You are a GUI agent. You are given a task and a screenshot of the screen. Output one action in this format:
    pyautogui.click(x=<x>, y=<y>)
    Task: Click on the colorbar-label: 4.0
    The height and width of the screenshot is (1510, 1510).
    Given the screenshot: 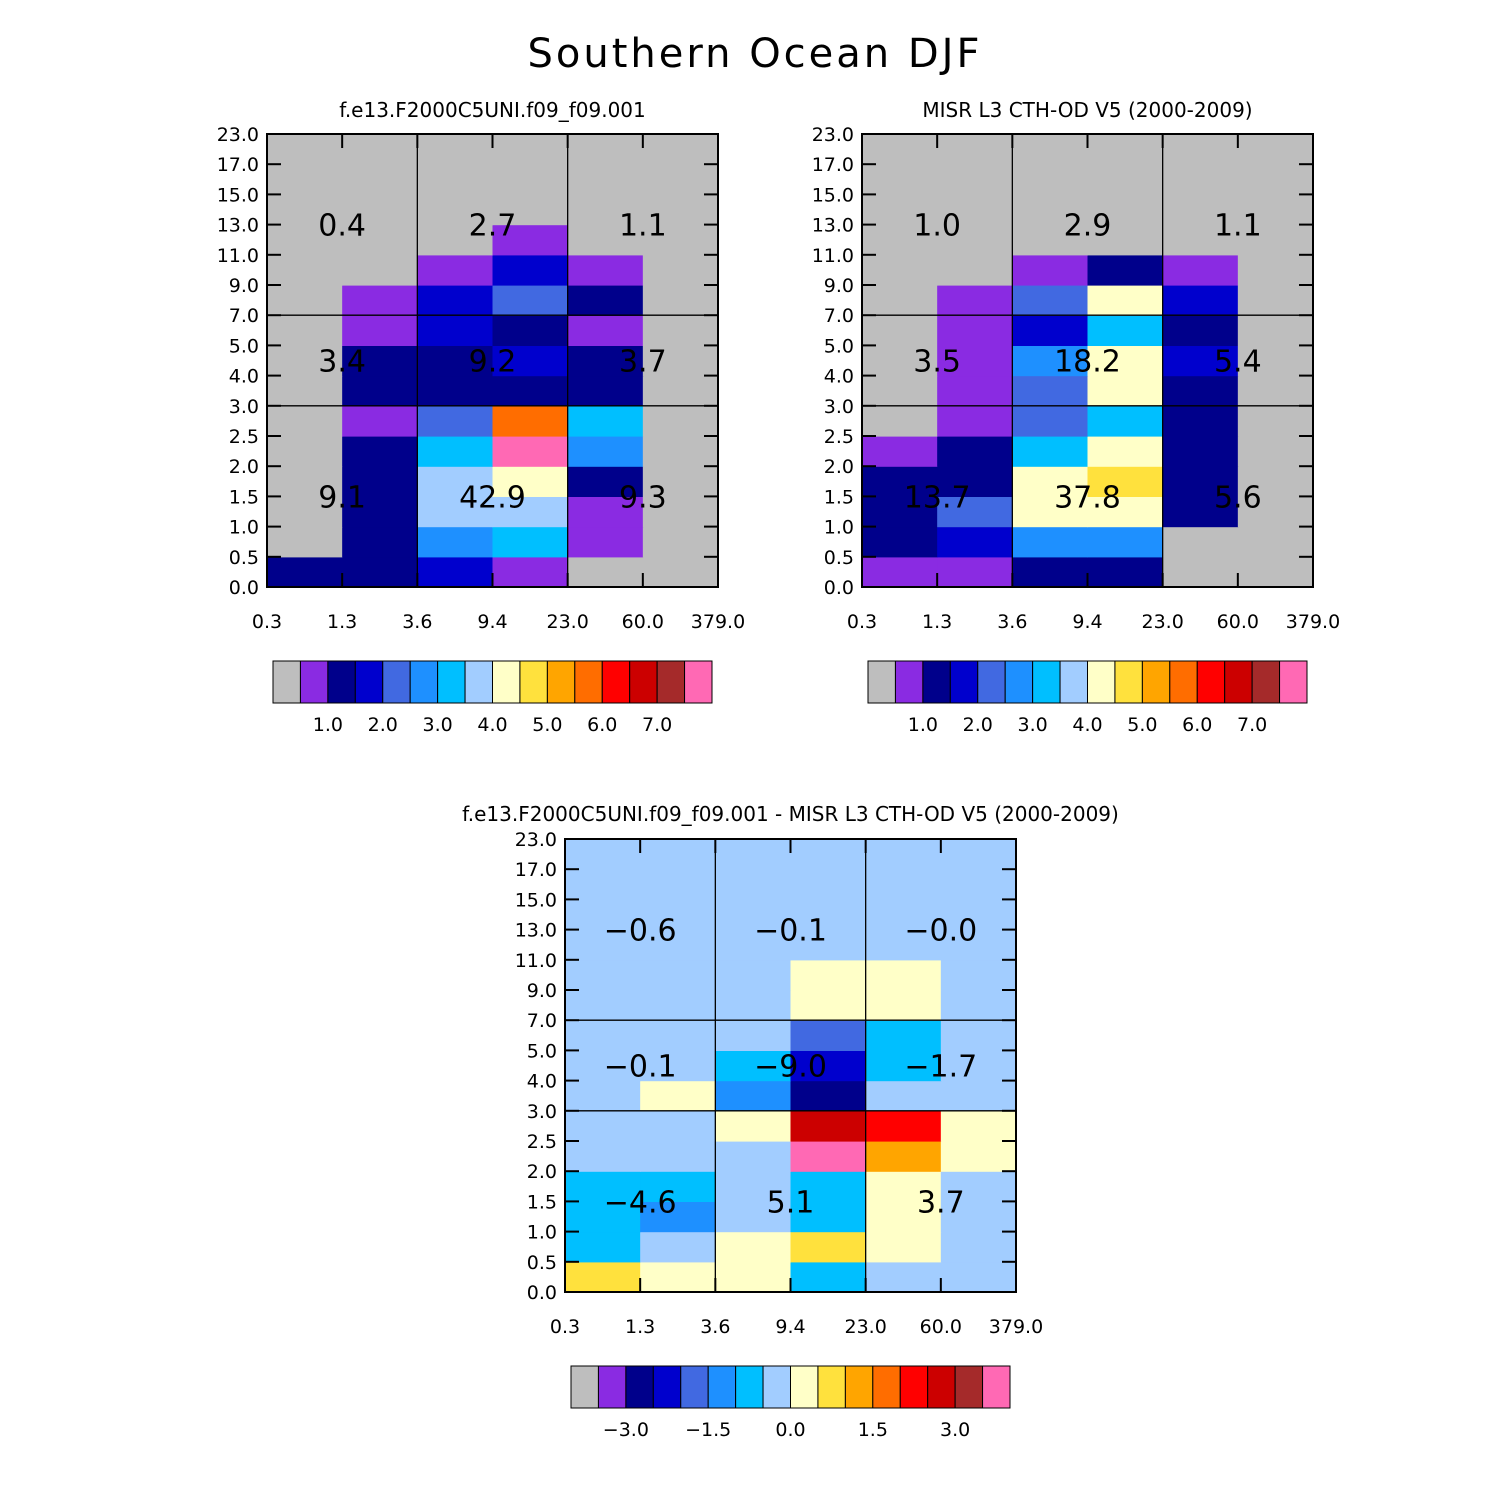 What is the action you would take?
    pyautogui.click(x=1087, y=725)
    